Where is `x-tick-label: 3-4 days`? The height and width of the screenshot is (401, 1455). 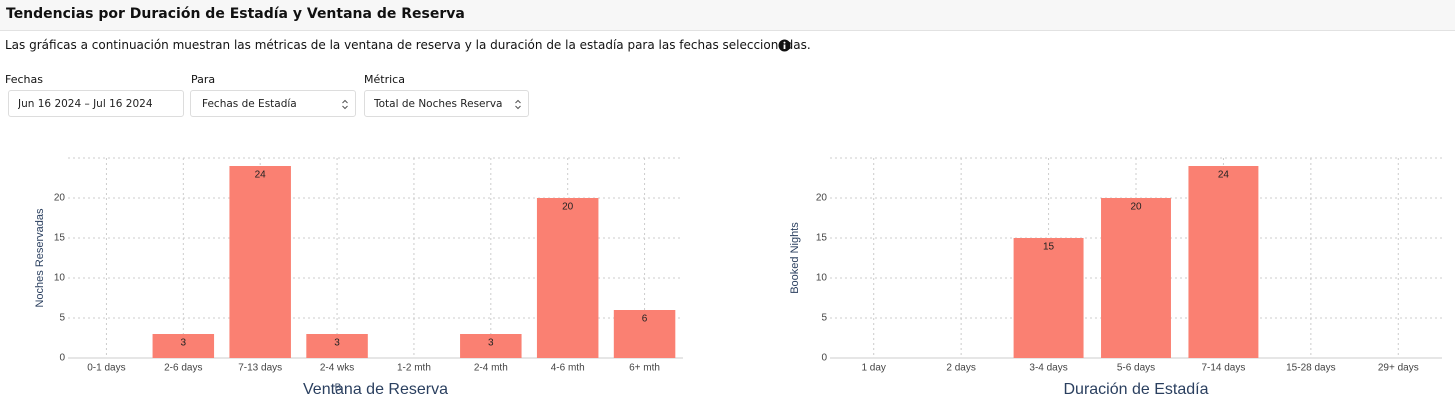 x-tick-label: 3-4 days is located at coordinates (1048, 368).